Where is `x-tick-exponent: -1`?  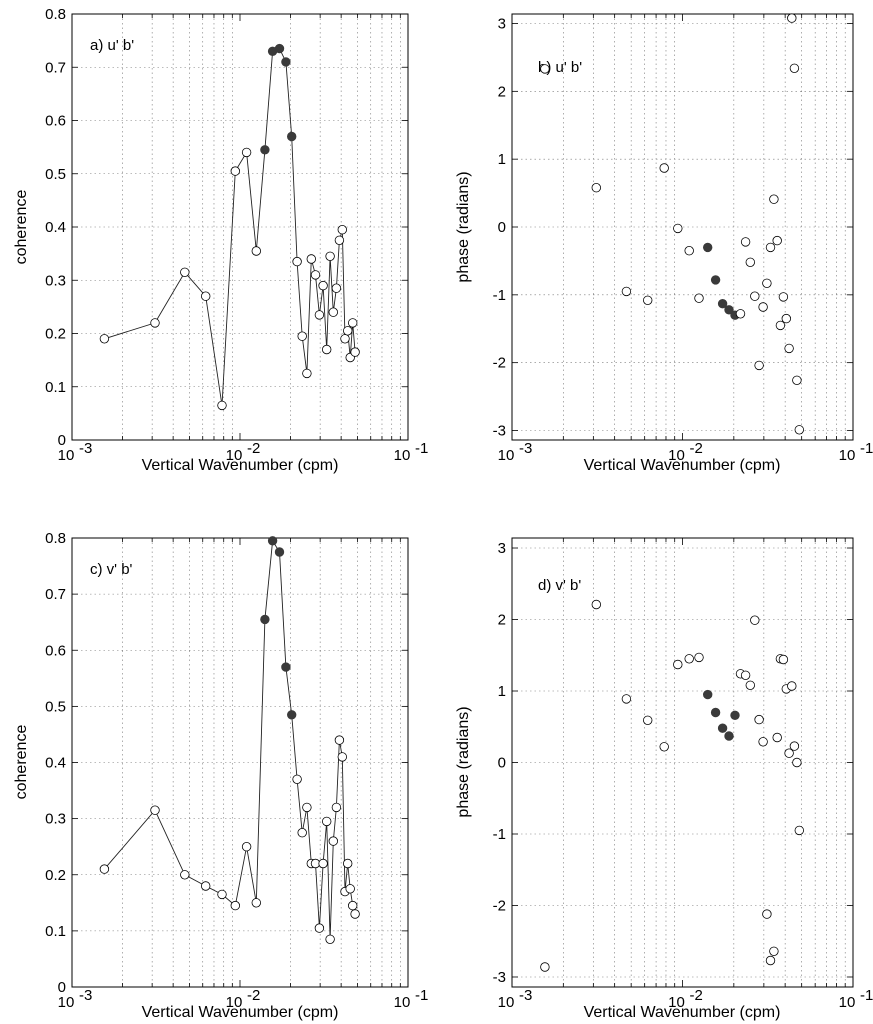 x-tick-exponent: -1 is located at coordinates (866, 448).